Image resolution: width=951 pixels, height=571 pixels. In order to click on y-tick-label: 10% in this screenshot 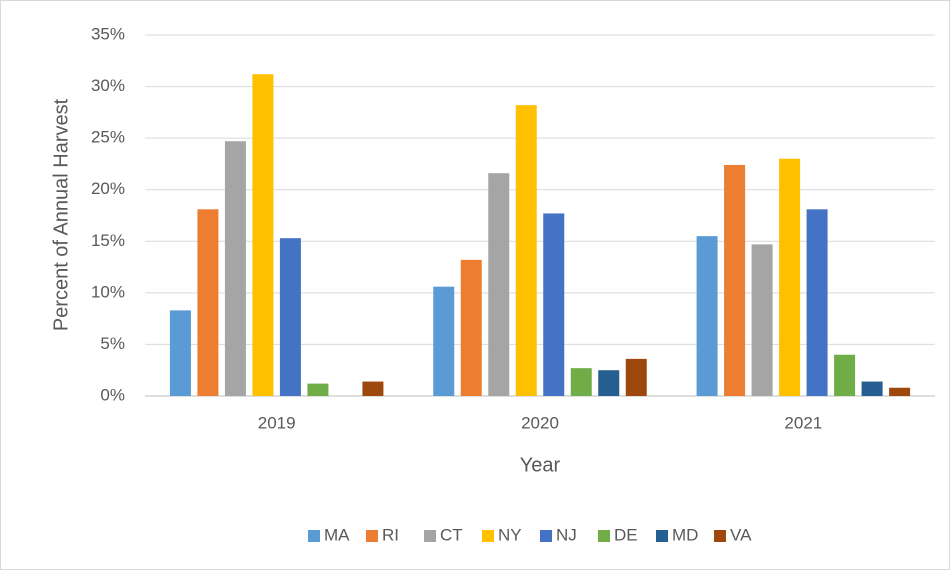, I will do `click(108, 291)`.